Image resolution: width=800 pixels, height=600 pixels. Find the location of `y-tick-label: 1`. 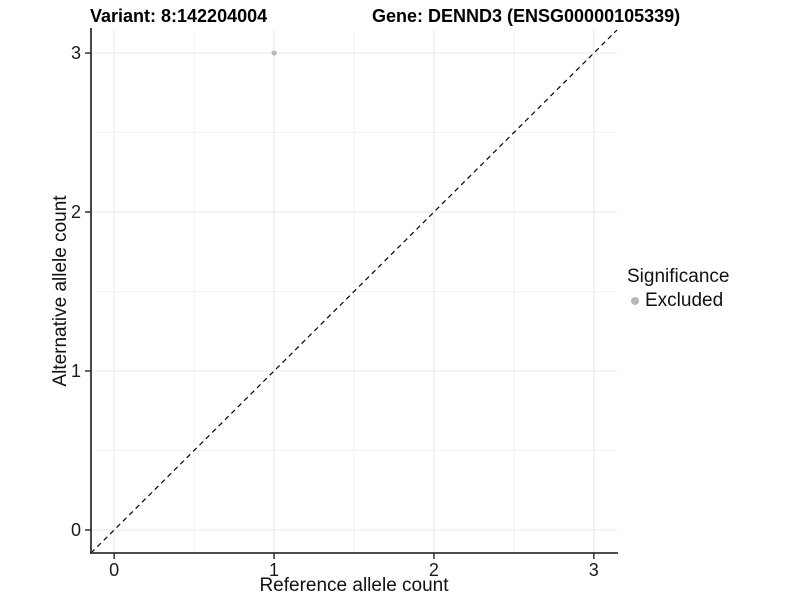

y-tick-label: 1 is located at coordinates (76, 371).